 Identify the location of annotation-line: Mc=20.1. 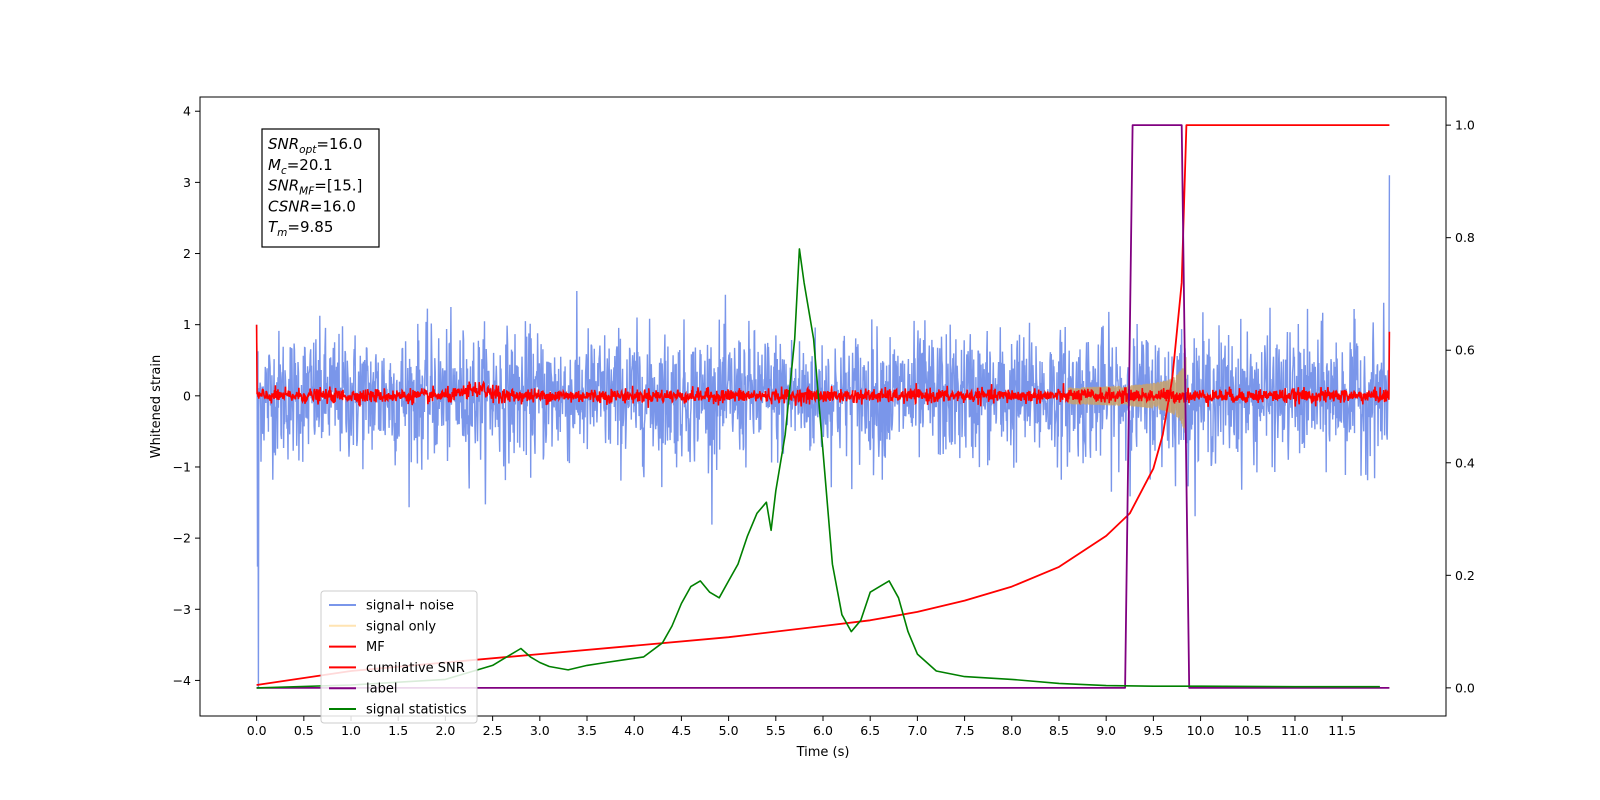
(300, 166).